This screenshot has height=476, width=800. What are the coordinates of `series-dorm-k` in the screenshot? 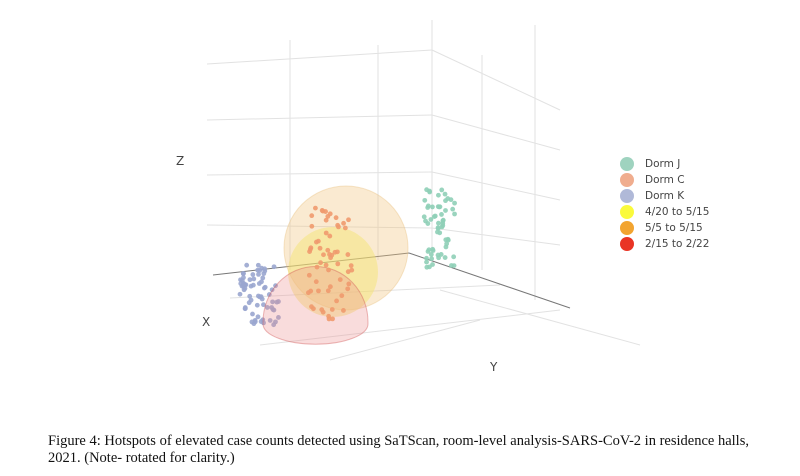 It's located at (259, 295).